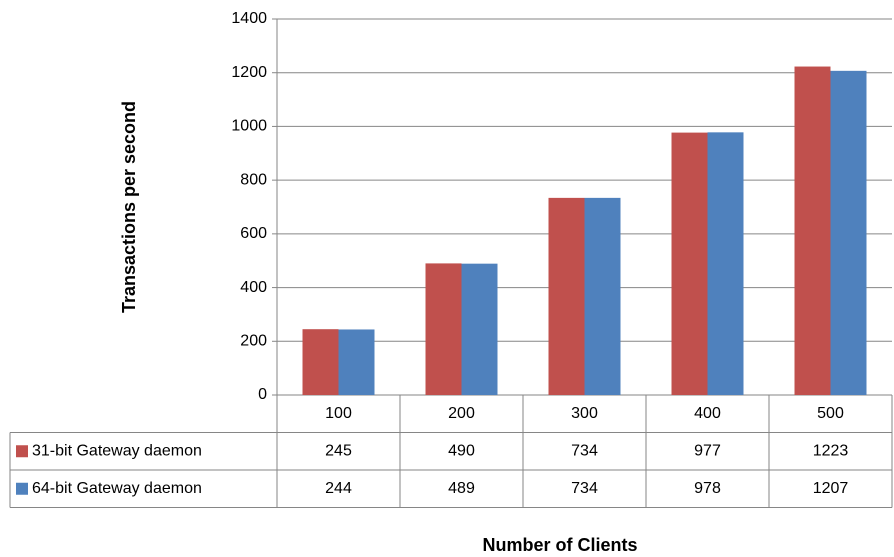 This screenshot has height=557, width=894. I want to click on table-value: 977, so click(707, 450).